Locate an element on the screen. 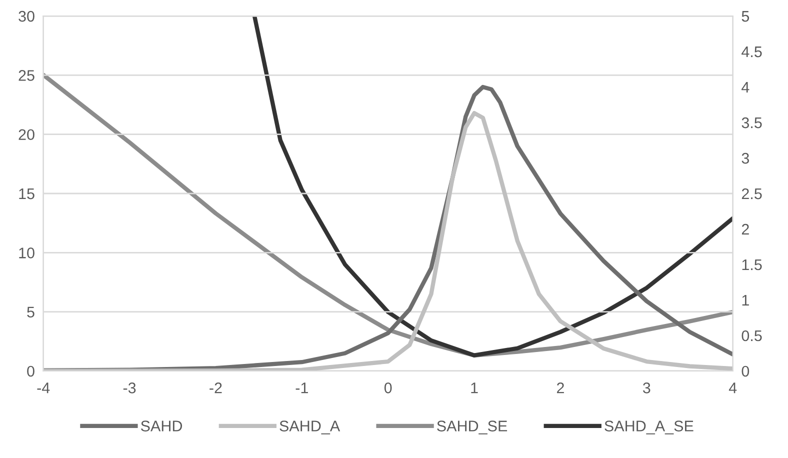  y-tick-label: 0 is located at coordinates (30, 371).